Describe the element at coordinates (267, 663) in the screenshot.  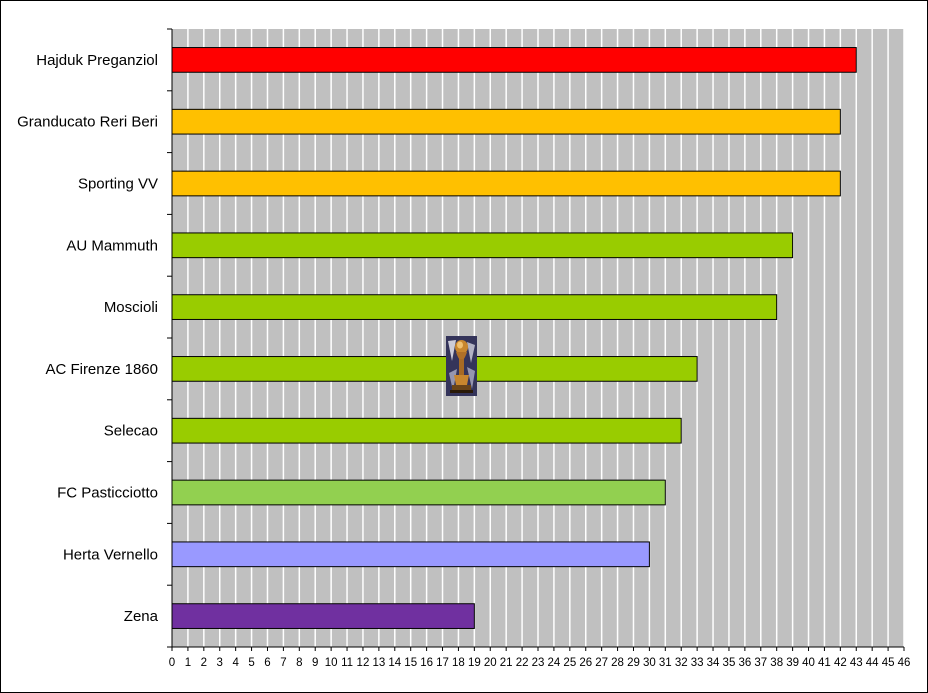
I see `tick-label: 6` at that location.